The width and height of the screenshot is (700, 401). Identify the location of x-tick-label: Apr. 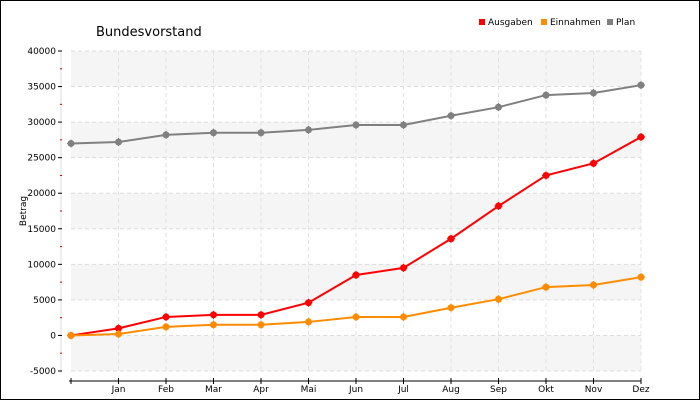
(261, 390).